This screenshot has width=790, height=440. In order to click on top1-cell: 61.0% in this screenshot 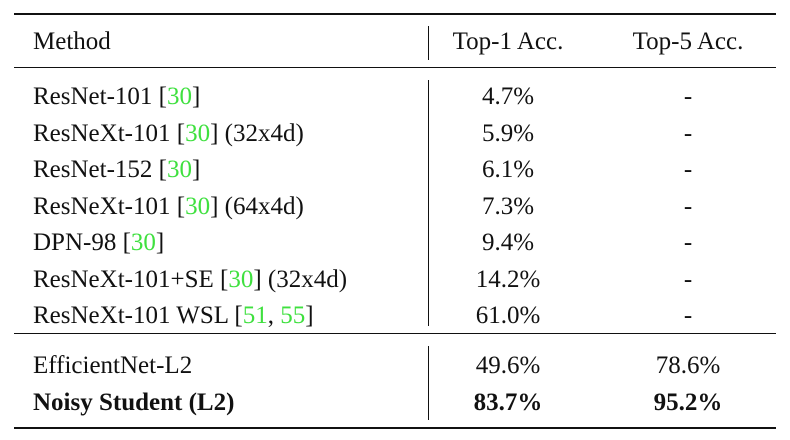, I will do `click(508, 315)`.